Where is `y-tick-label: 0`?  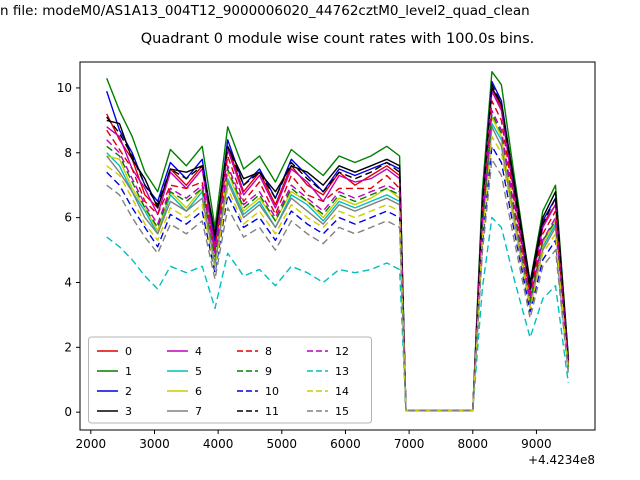 y-tick-label: 0 is located at coordinates (68, 412).